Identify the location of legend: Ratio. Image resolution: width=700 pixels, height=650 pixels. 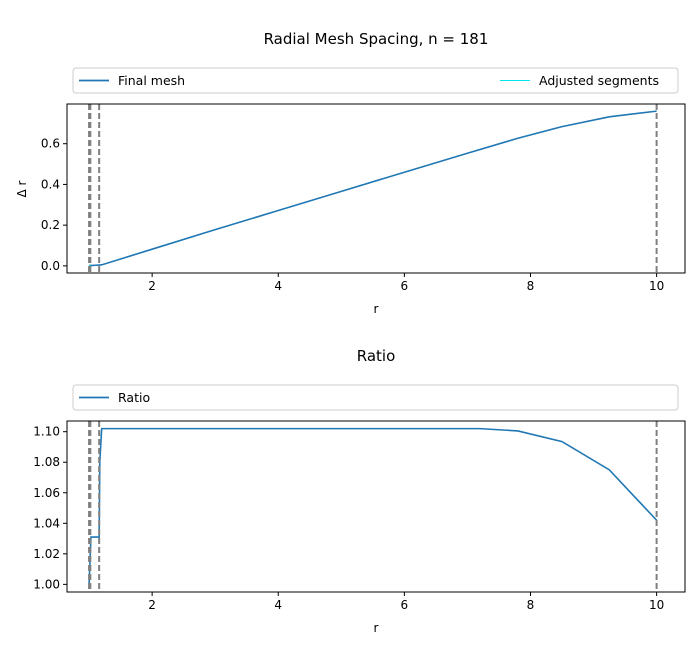
(375, 397).